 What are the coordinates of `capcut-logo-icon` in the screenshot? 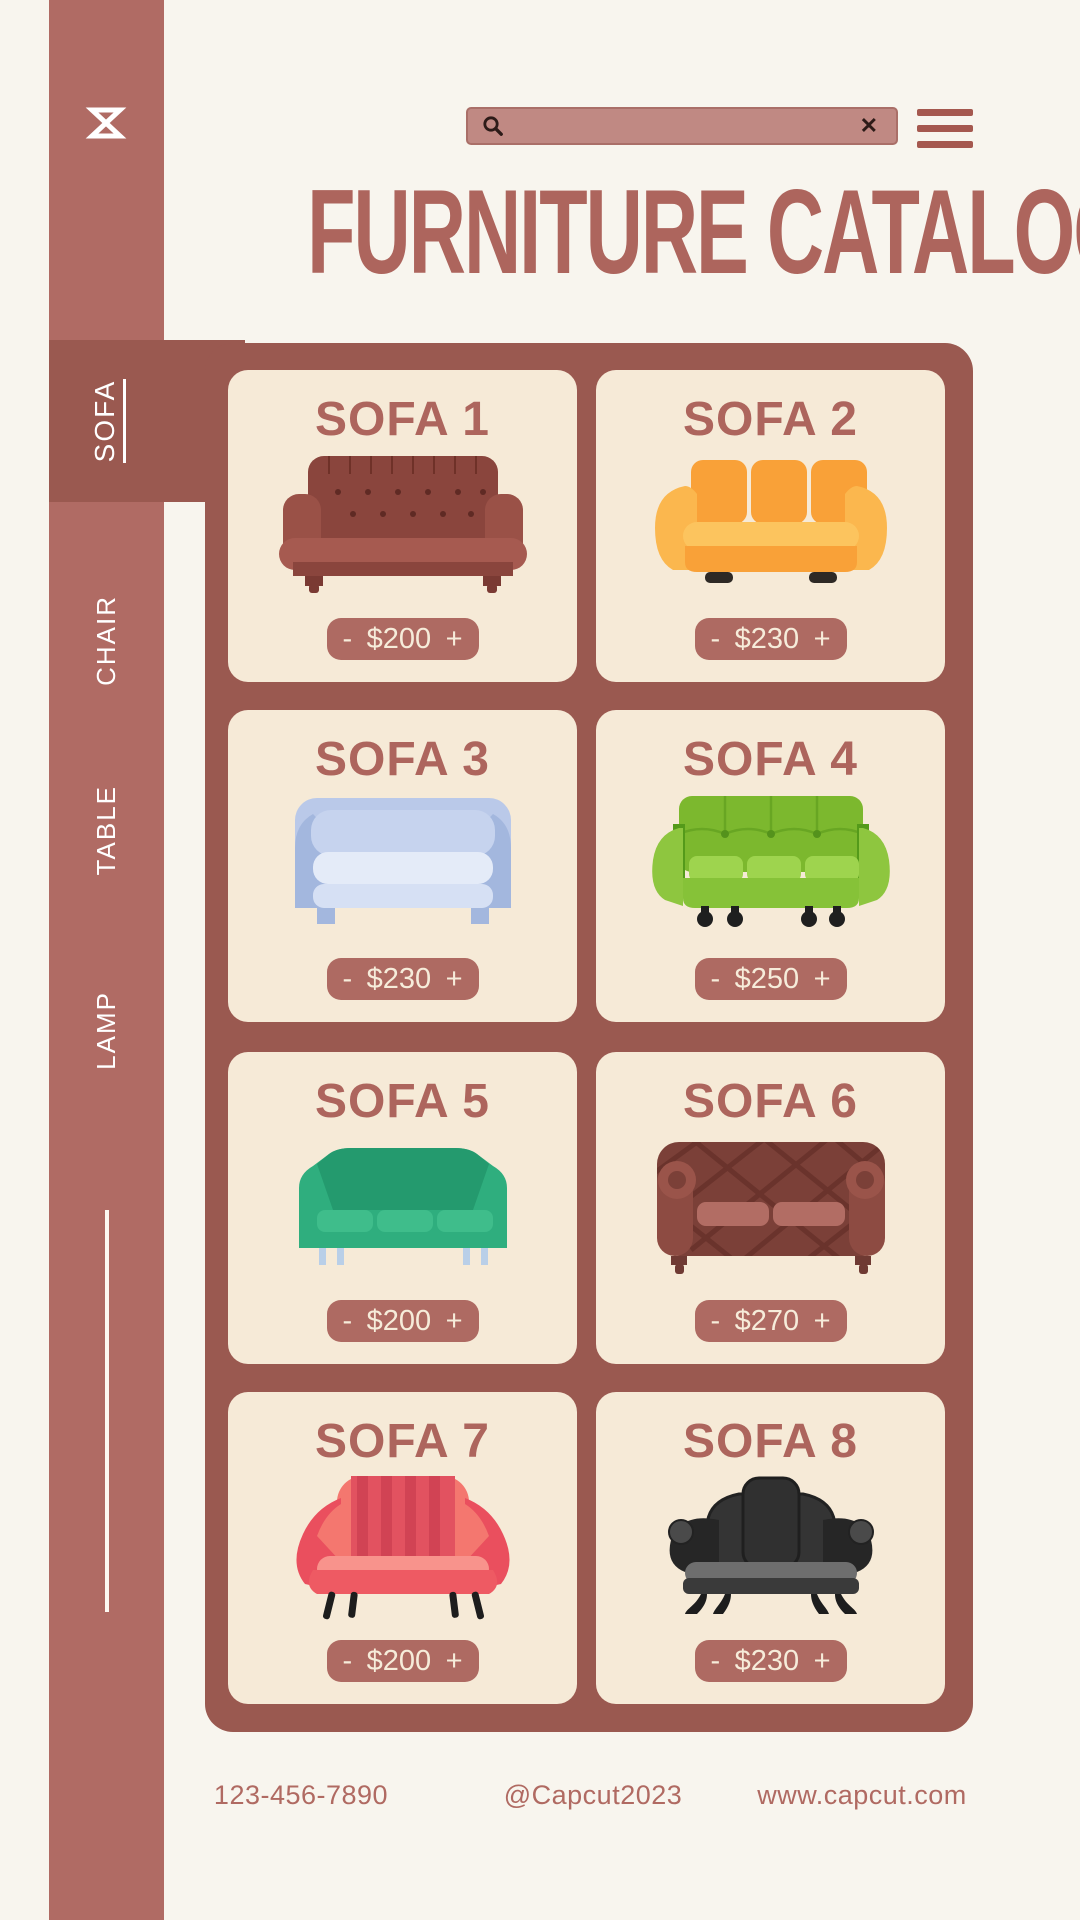 It's located at (106, 123).